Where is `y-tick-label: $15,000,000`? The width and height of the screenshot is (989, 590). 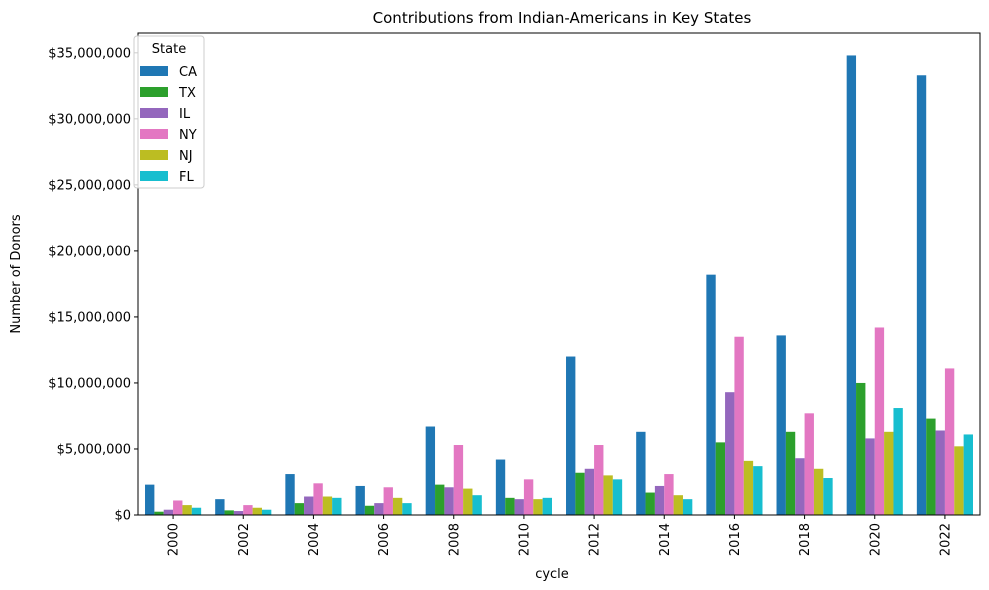
y-tick-label: $15,000,000 is located at coordinates (89, 317).